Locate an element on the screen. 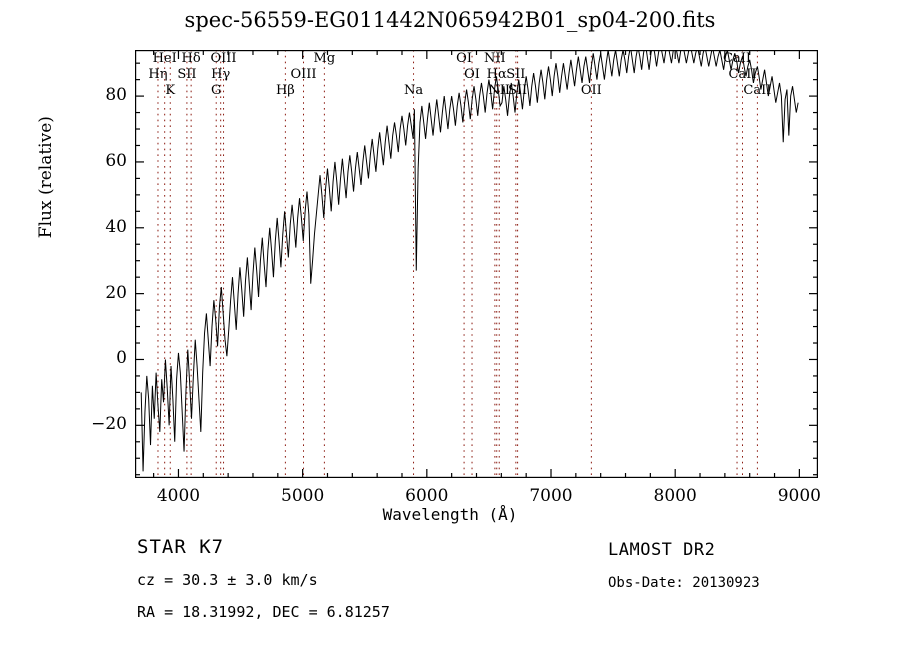 Image resolution: width=900 pixels, height=650 pixels. x-tick-label: 5000 is located at coordinates (303, 496).